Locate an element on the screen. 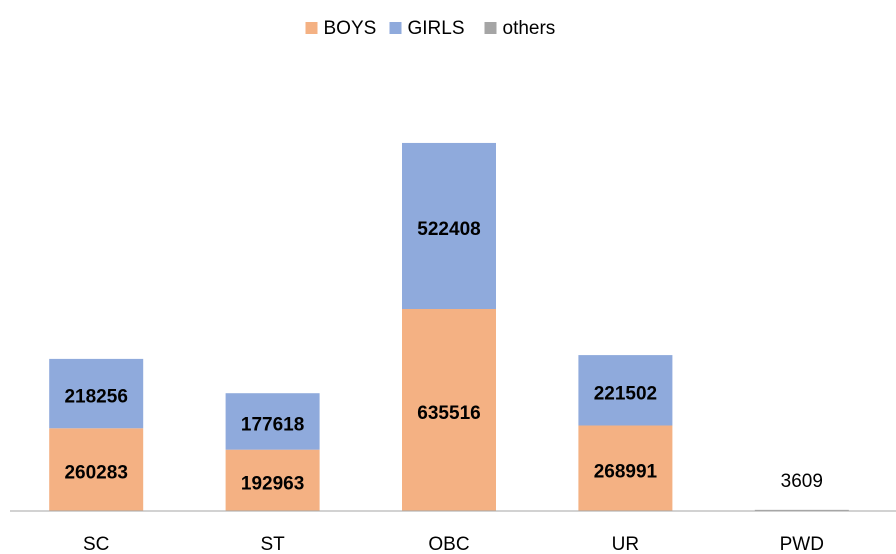 This screenshot has width=896, height=554. data-label: 3609 is located at coordinates (802, 481).